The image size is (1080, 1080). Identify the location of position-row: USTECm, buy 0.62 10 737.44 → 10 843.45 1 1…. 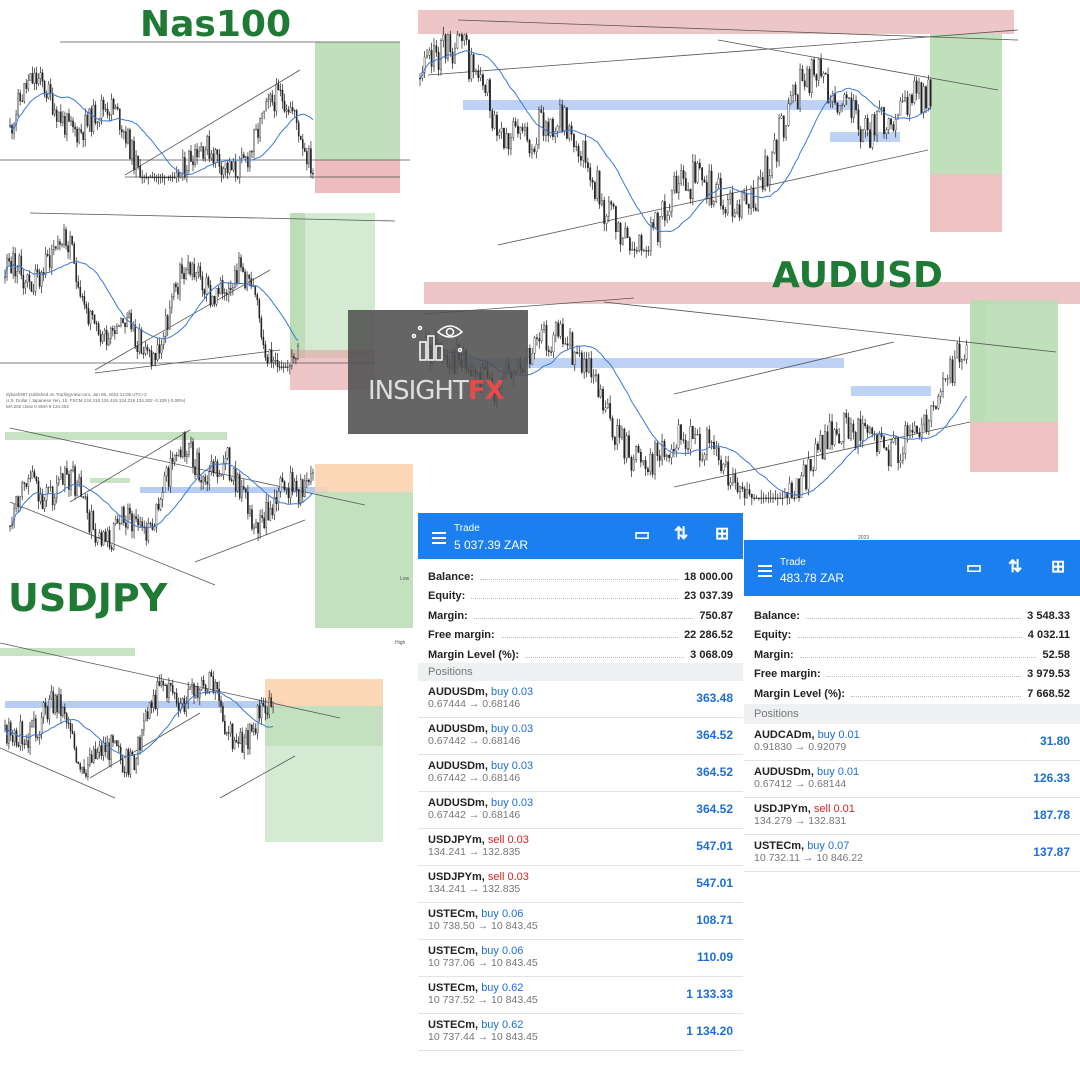
(580, 1032).